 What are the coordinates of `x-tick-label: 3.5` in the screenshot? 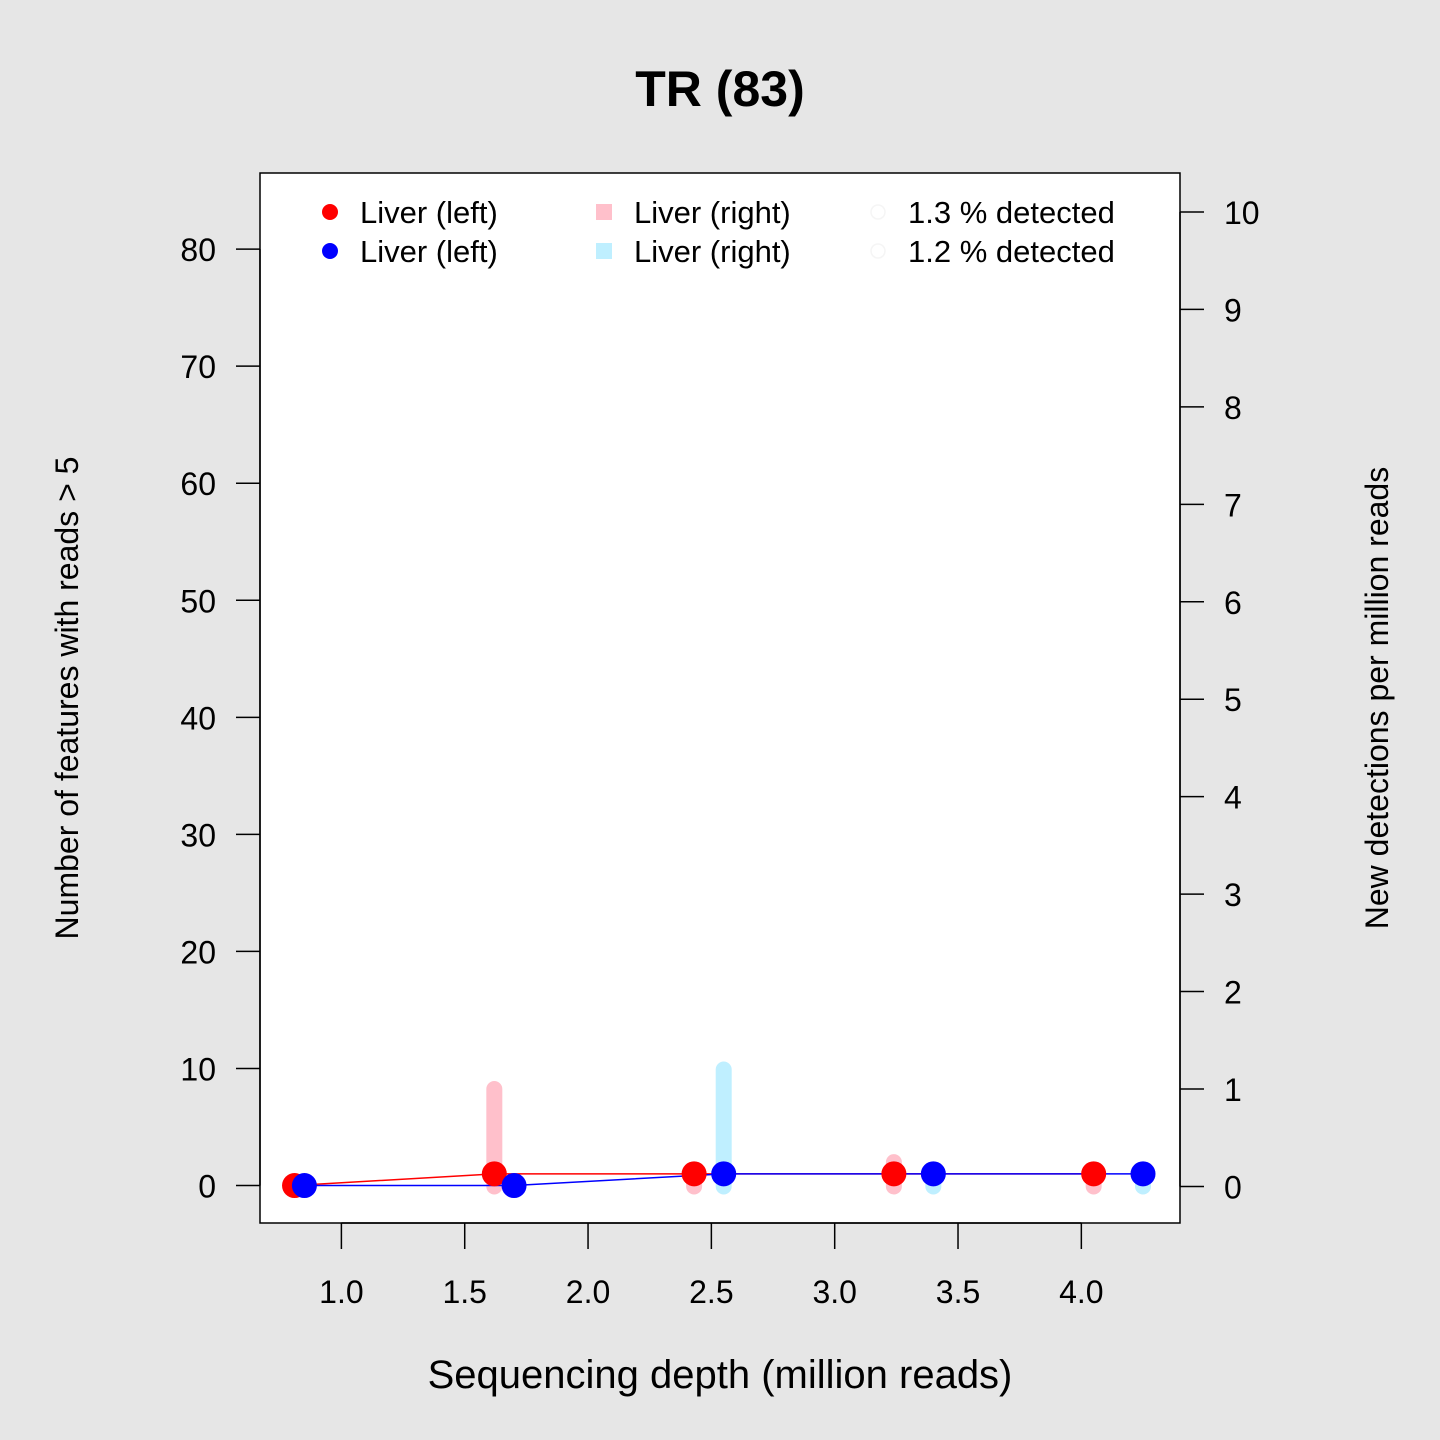 It's located at (958, 1292).